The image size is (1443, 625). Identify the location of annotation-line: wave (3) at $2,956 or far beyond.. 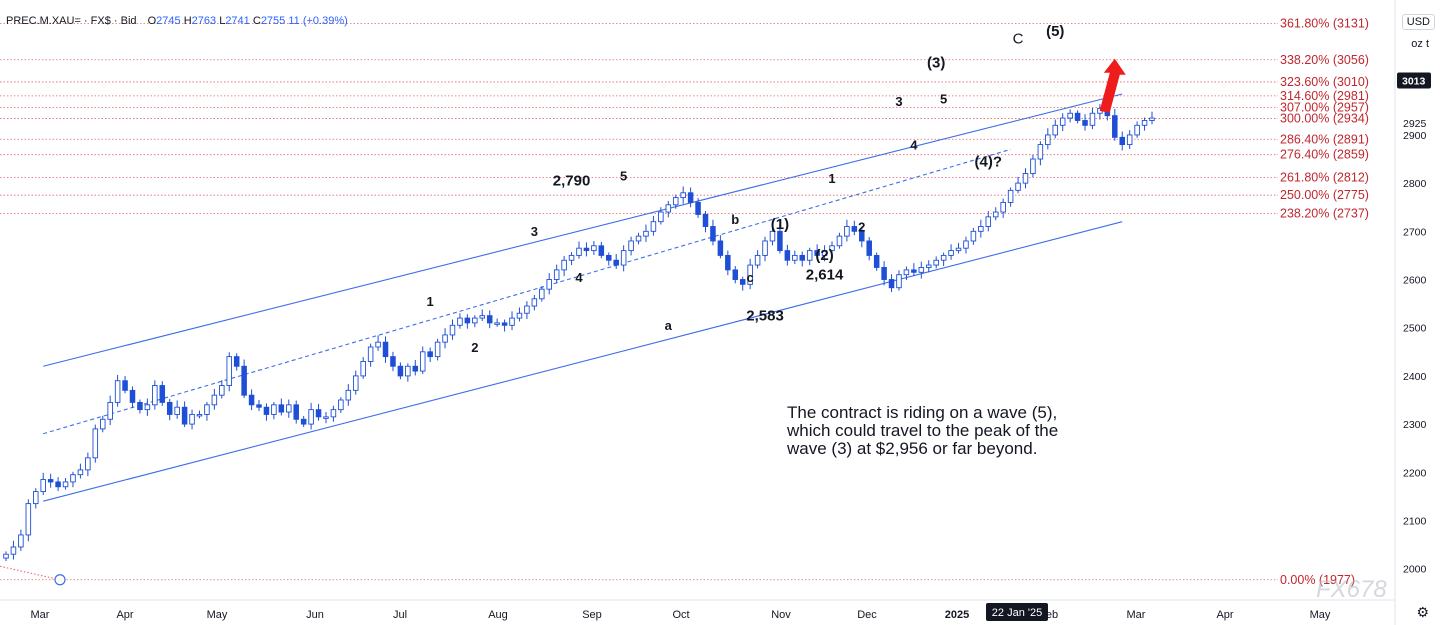
(911, 448).